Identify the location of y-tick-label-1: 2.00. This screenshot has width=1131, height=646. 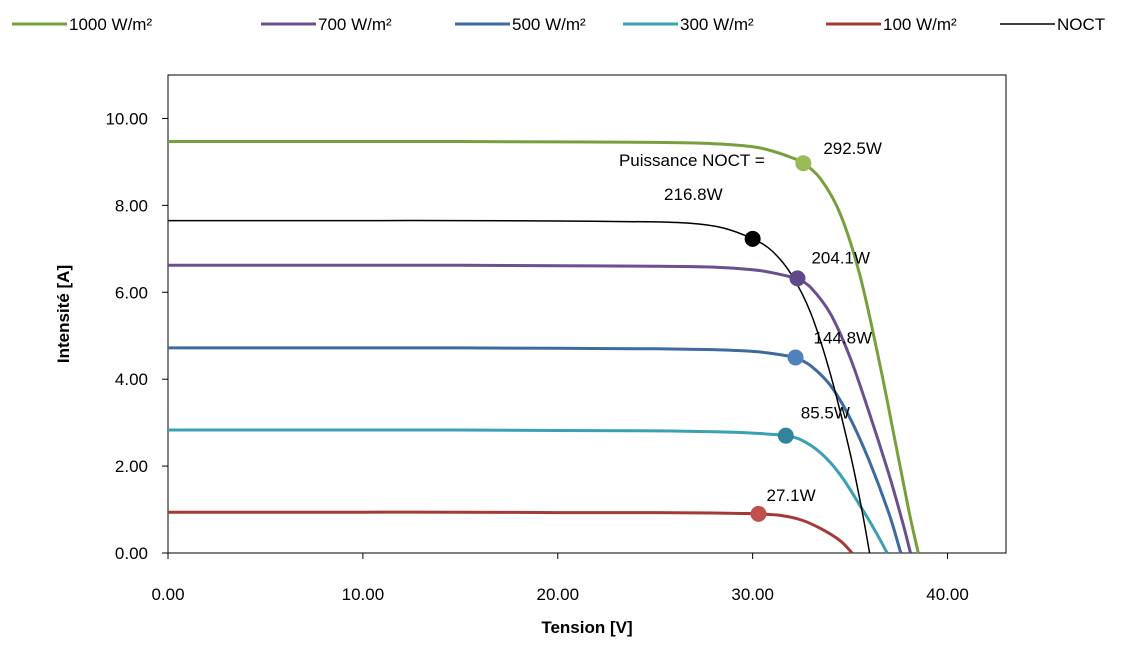
(131, 466).